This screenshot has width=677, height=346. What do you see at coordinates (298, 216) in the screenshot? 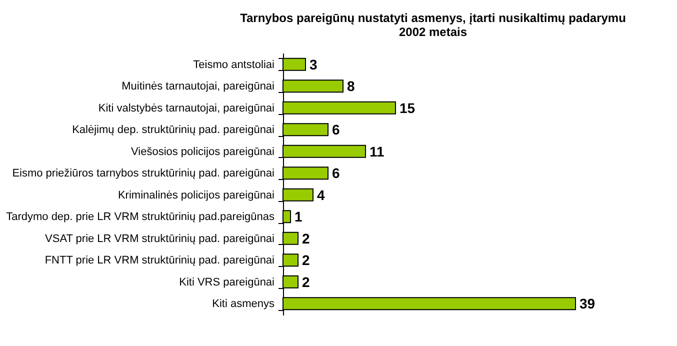
I see `data-label: 1` at bounding box center [298, 216].